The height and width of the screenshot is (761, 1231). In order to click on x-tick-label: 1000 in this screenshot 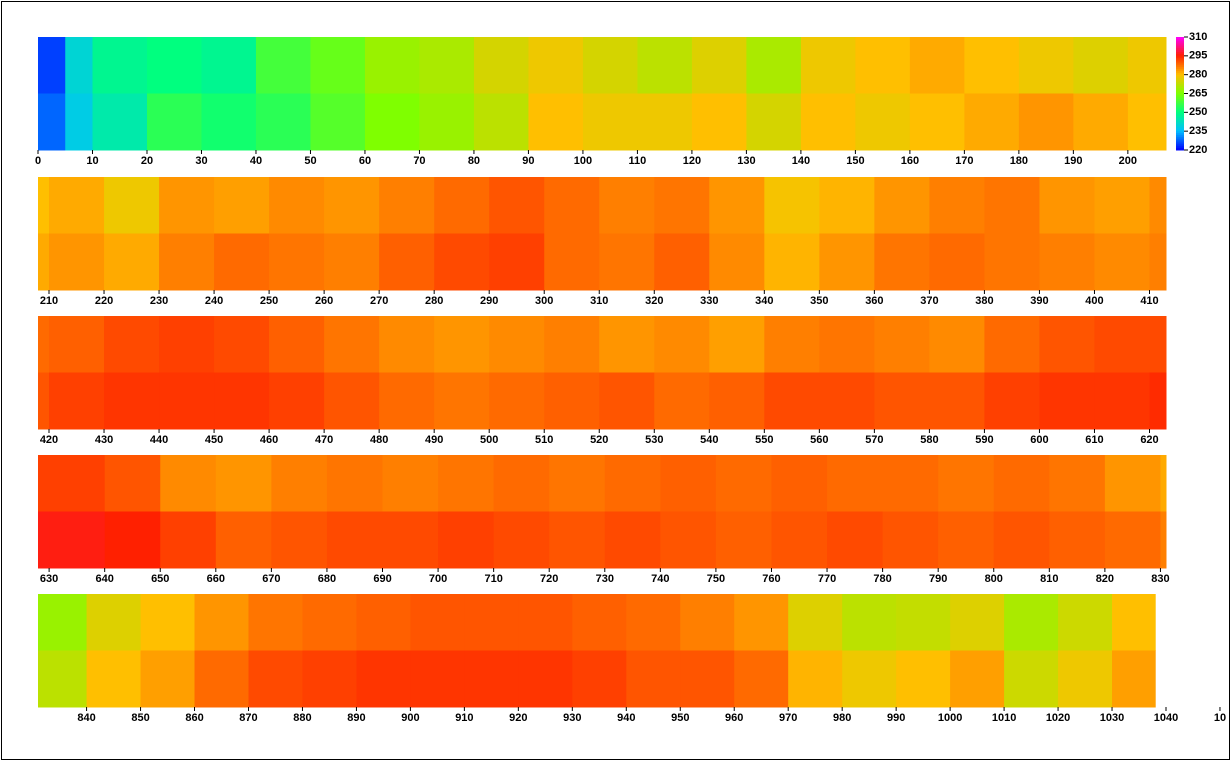, I will do `click(950, 718)`.